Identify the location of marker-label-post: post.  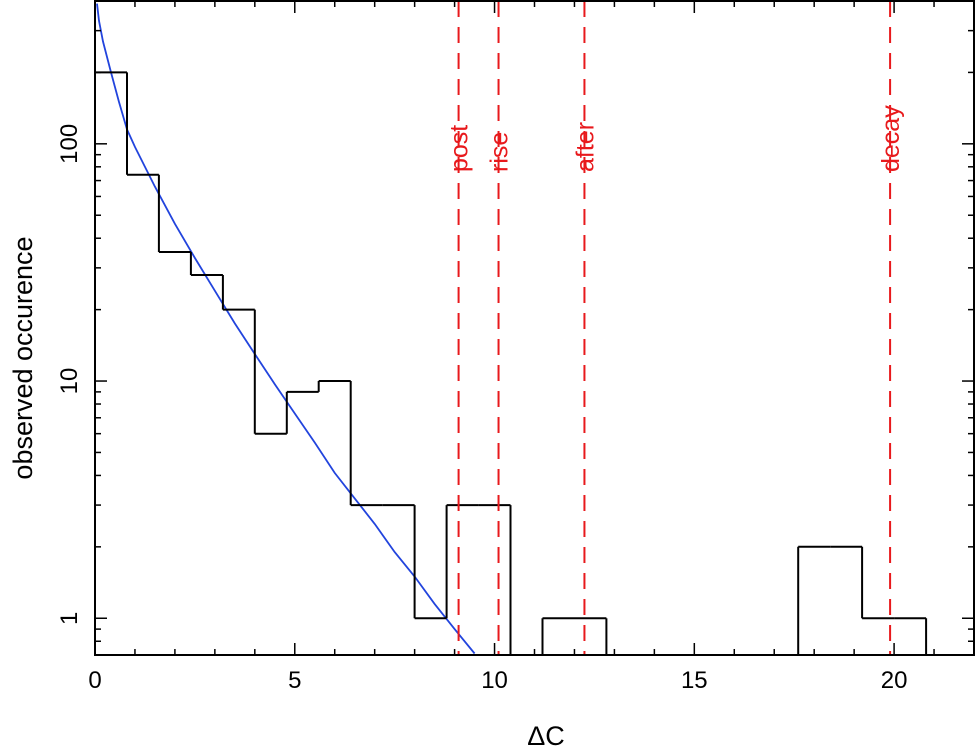
(460, 148).